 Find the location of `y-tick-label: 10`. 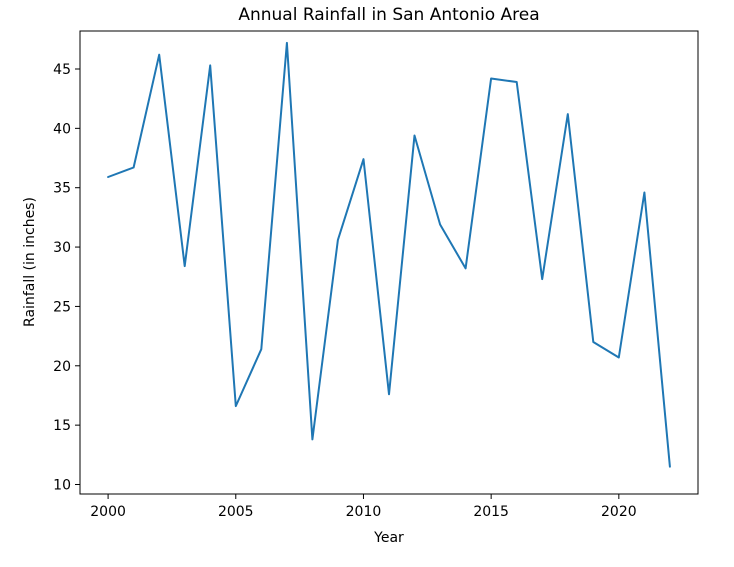

y-tick-label: 10 is located at coordinates (62, 486).